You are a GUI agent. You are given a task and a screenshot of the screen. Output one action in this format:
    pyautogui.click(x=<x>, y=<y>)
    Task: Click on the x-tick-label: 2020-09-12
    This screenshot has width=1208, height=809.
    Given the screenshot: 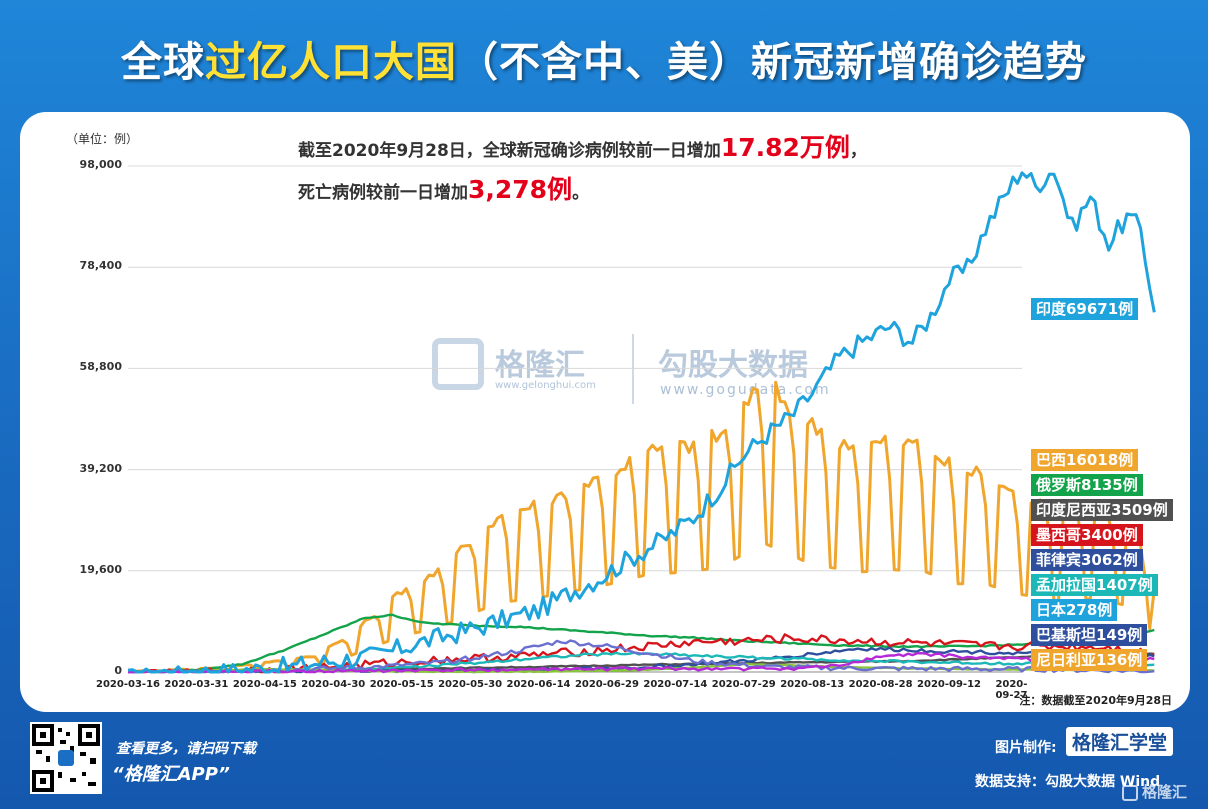 What is the action you would take?
    pyautogui.click(x=949, y=684)
    